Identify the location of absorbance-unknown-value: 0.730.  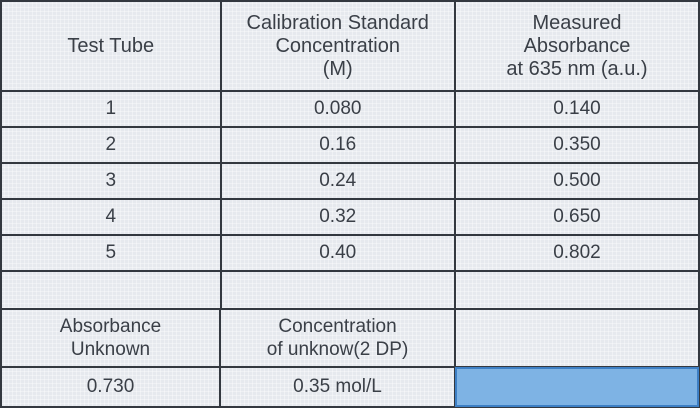
(111, 387).